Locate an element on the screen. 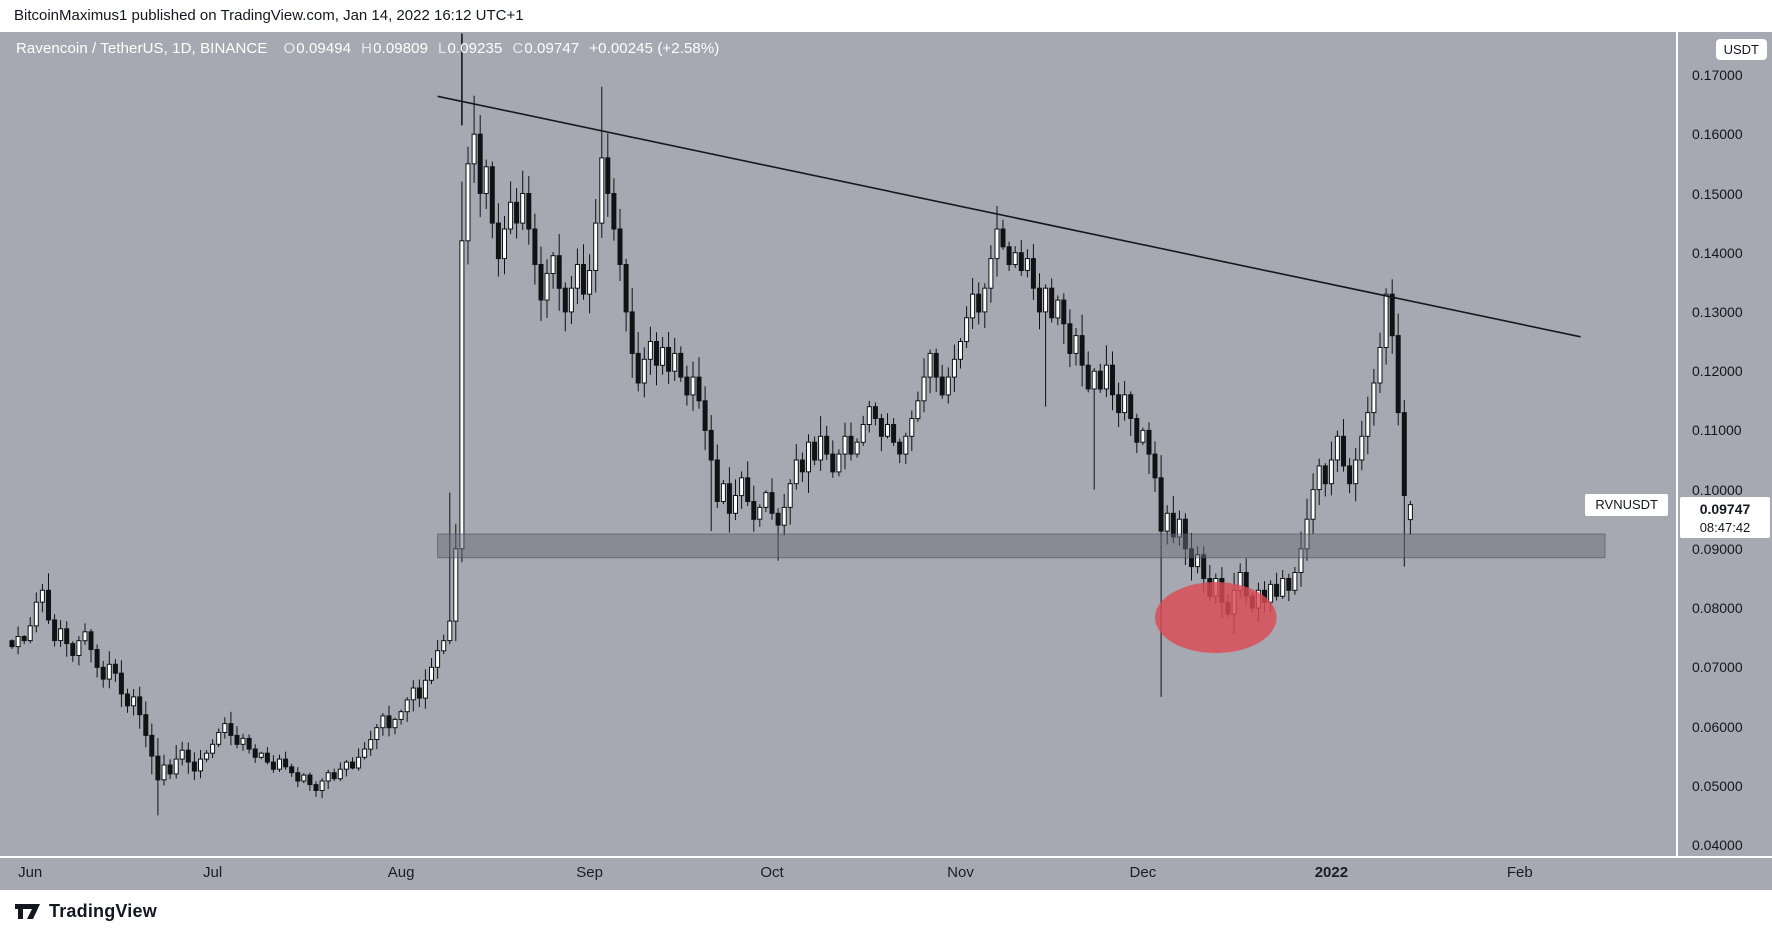 The image size is (1772, 933). time-axis-label: Feb is located at coordinates (1519, 872).